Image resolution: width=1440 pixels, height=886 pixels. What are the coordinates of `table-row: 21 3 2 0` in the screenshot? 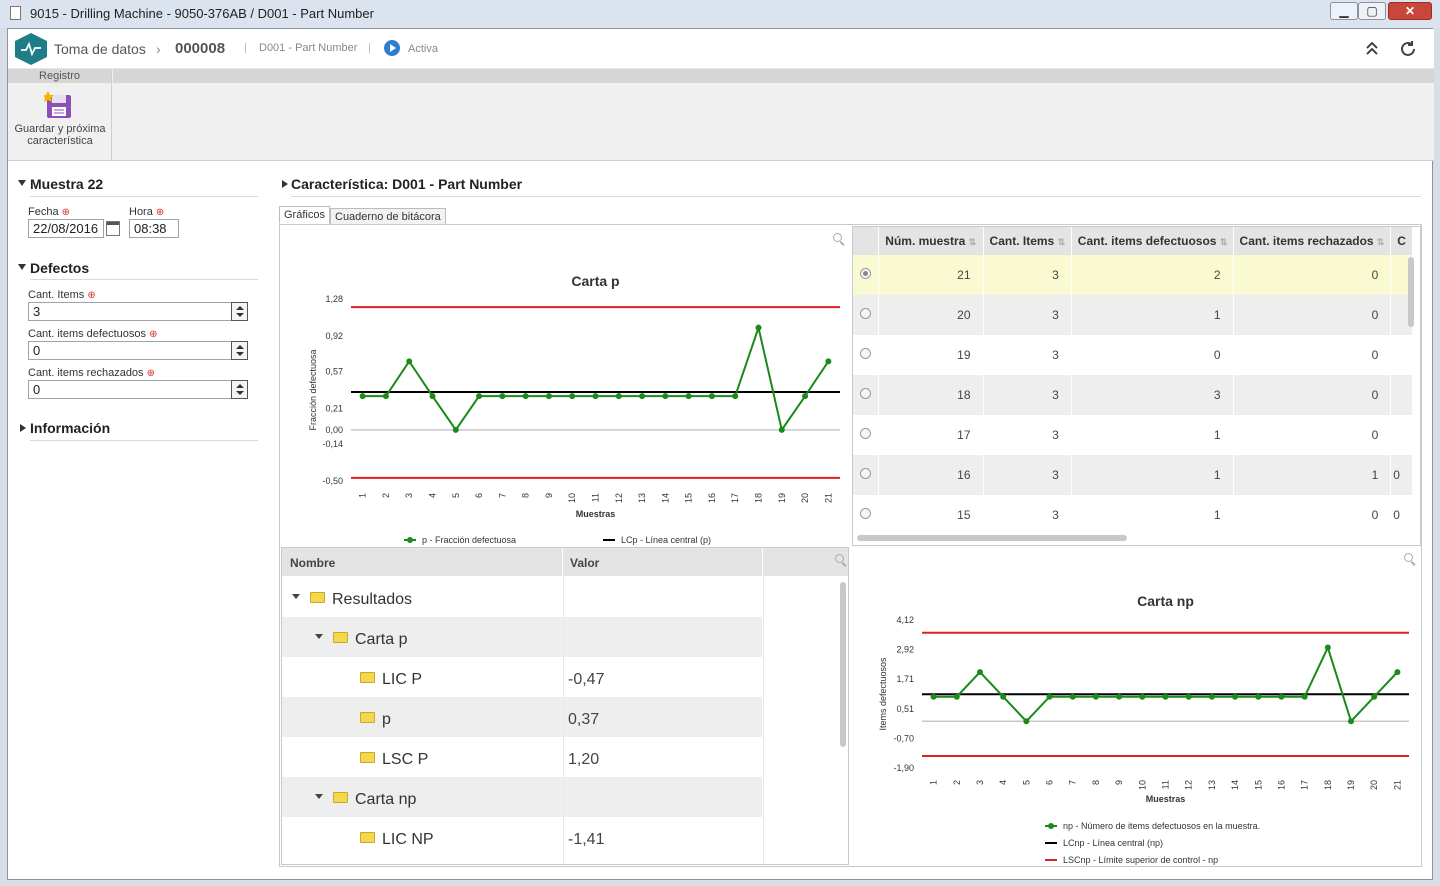 It's located at (1133, 275).